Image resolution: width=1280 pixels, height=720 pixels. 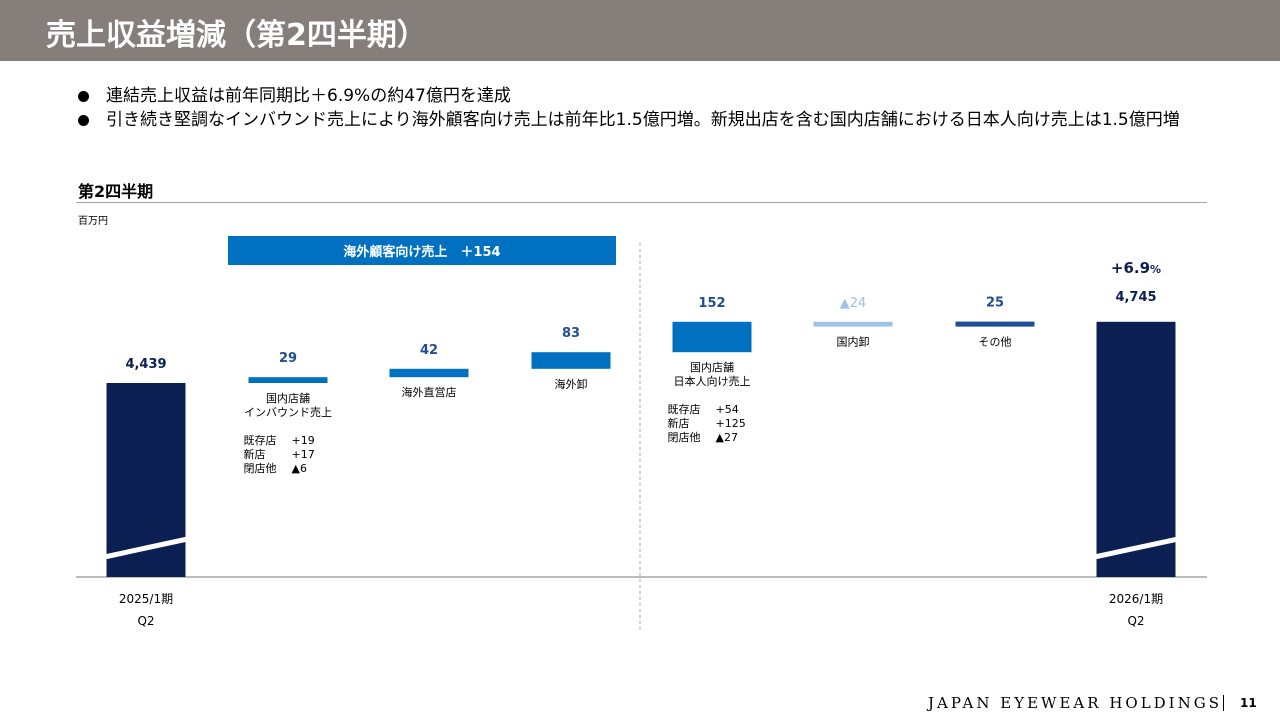 What do you see at coordinates (995, 303) in the screenshot?
I see `bar-step-value-label: 25` at bounding box center [995, 303].